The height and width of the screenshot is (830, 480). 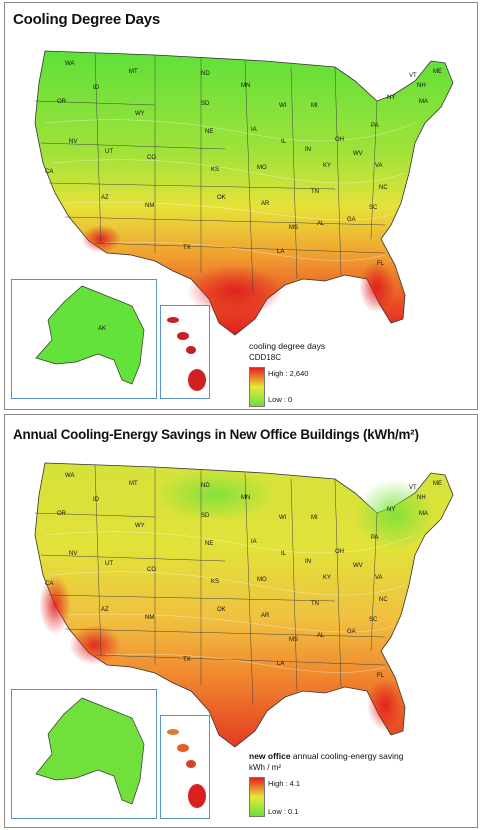 What do you see at coordinates (102, 329) in the screenshot?
I see `ak-label: AK` at bounding box center [102, 329].